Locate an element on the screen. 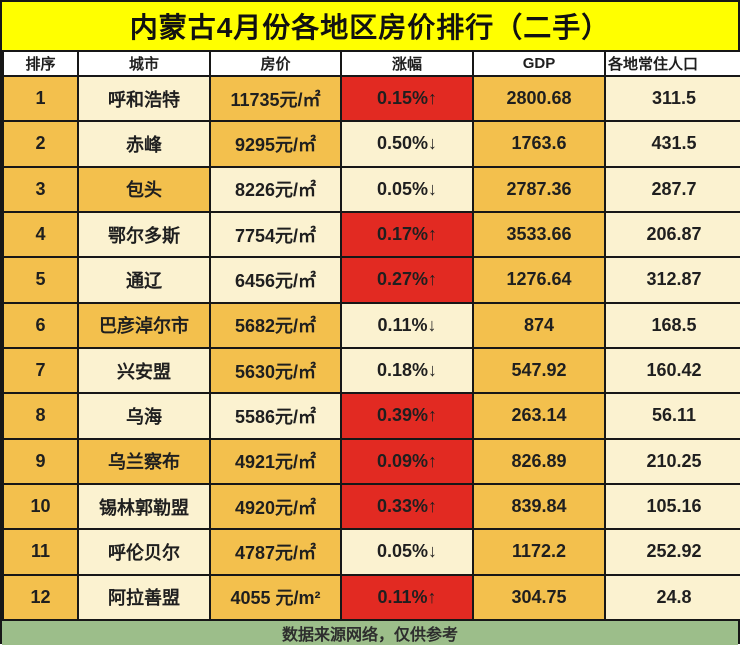 This screenshot has width=740, height=645. rank-cell: 1 is located at coordinates (40, 98).